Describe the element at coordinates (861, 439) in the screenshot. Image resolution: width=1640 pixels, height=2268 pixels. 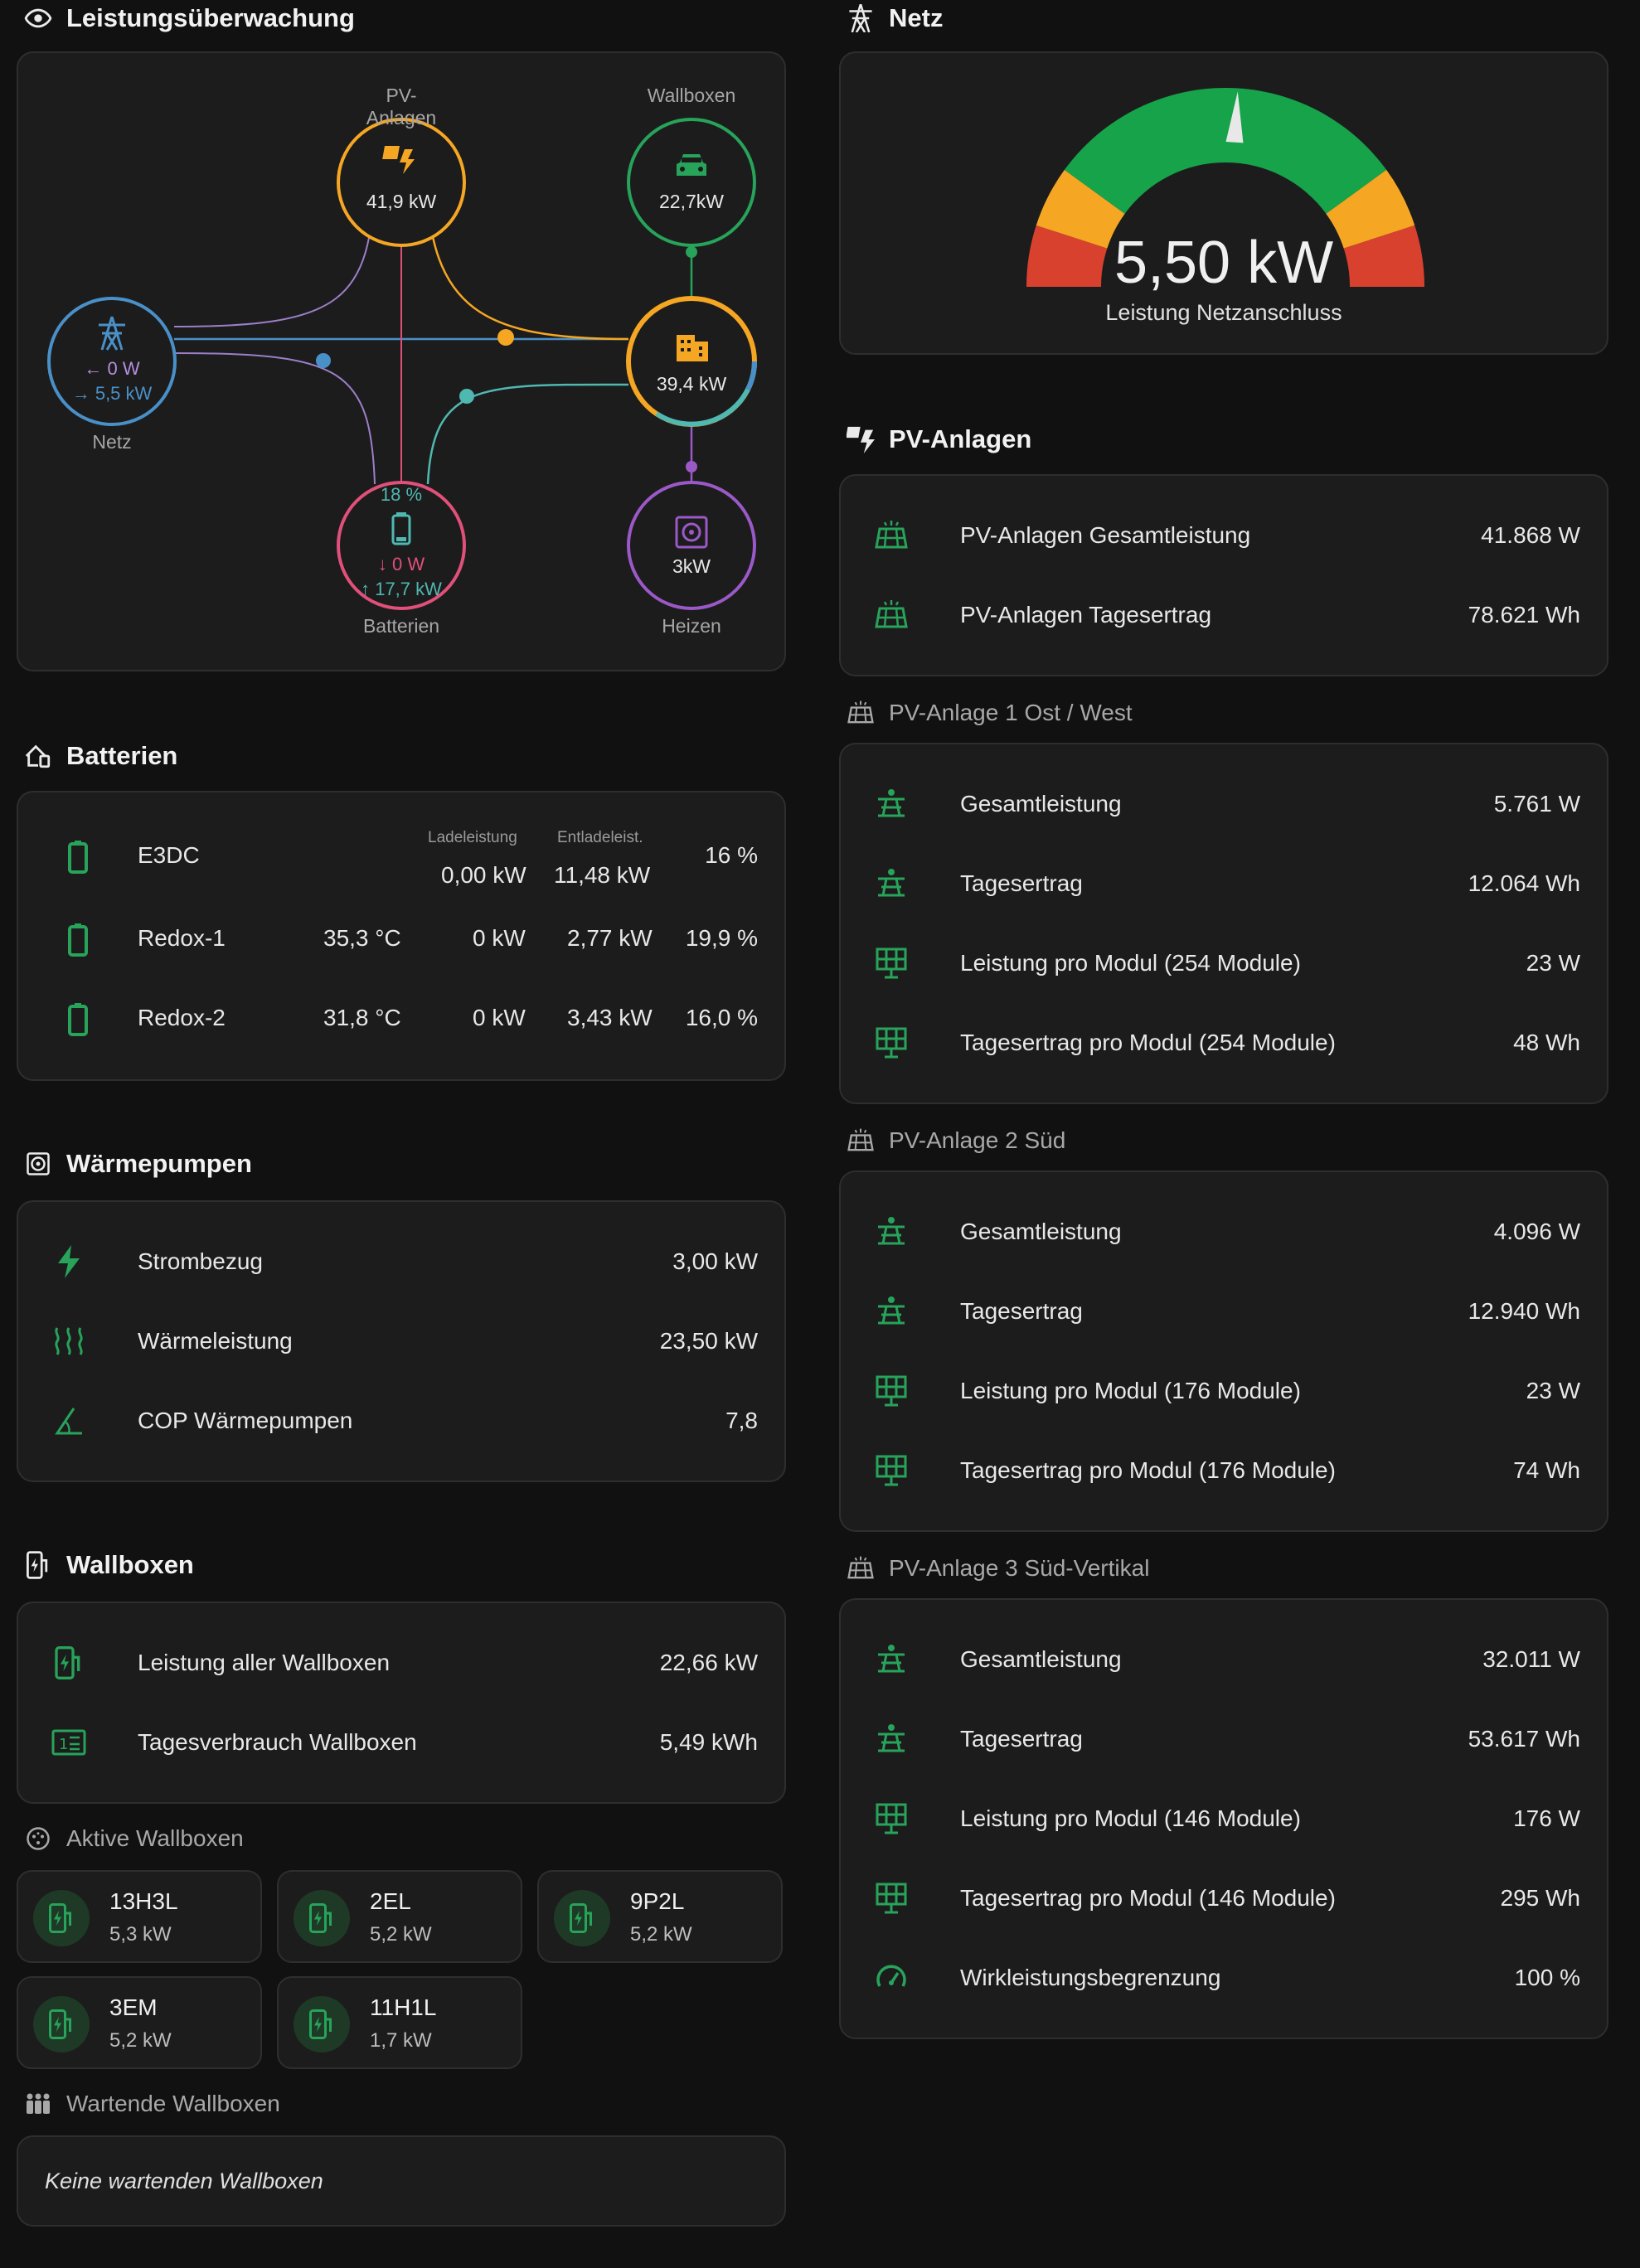
I see `solar-power-icon` at that location.